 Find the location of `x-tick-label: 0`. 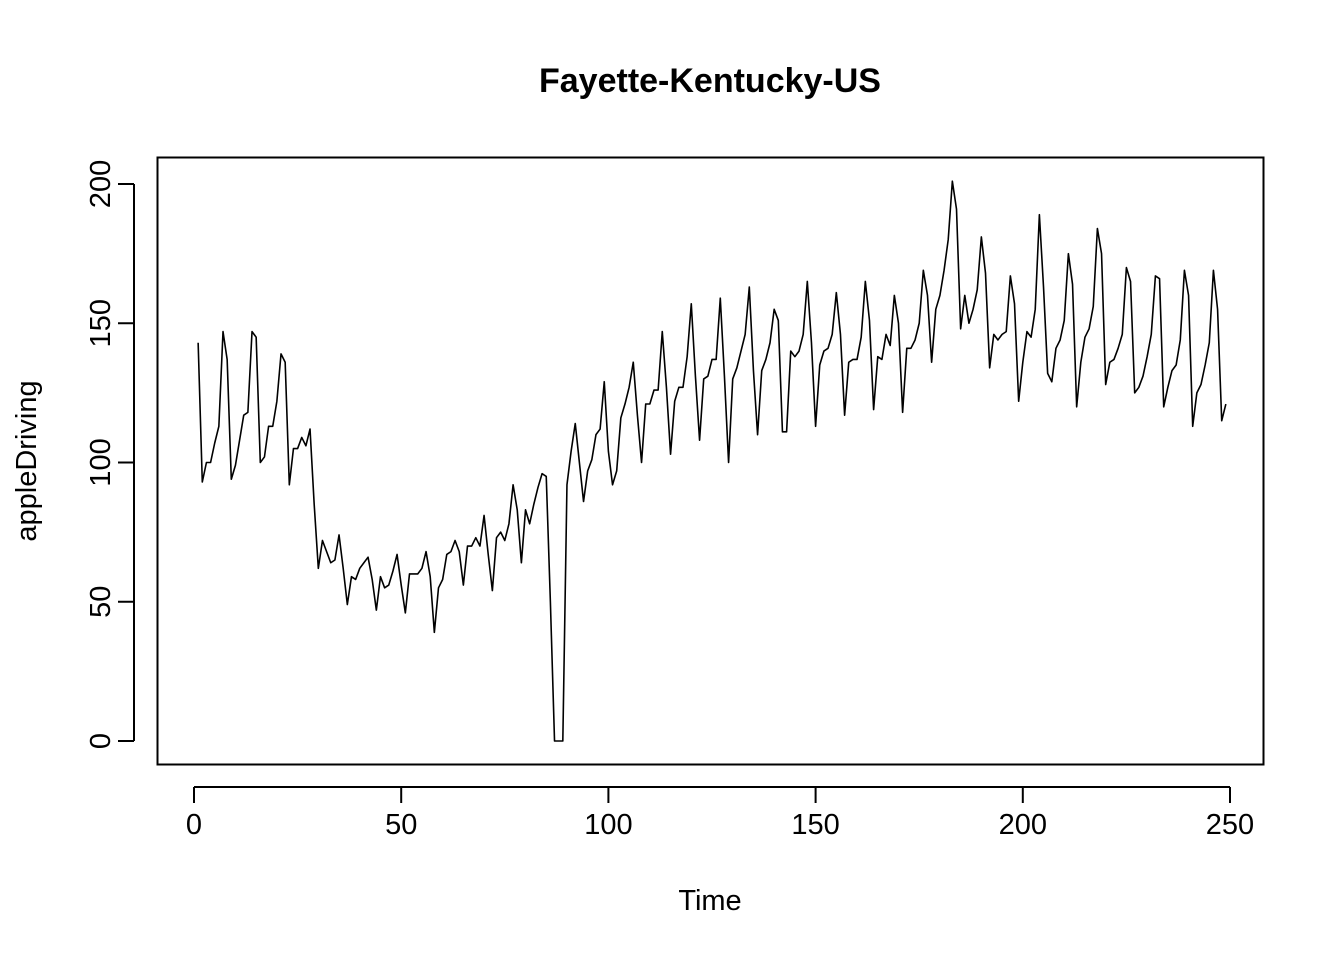

x-tick-label: 0 is located at coordinates (194, 825).